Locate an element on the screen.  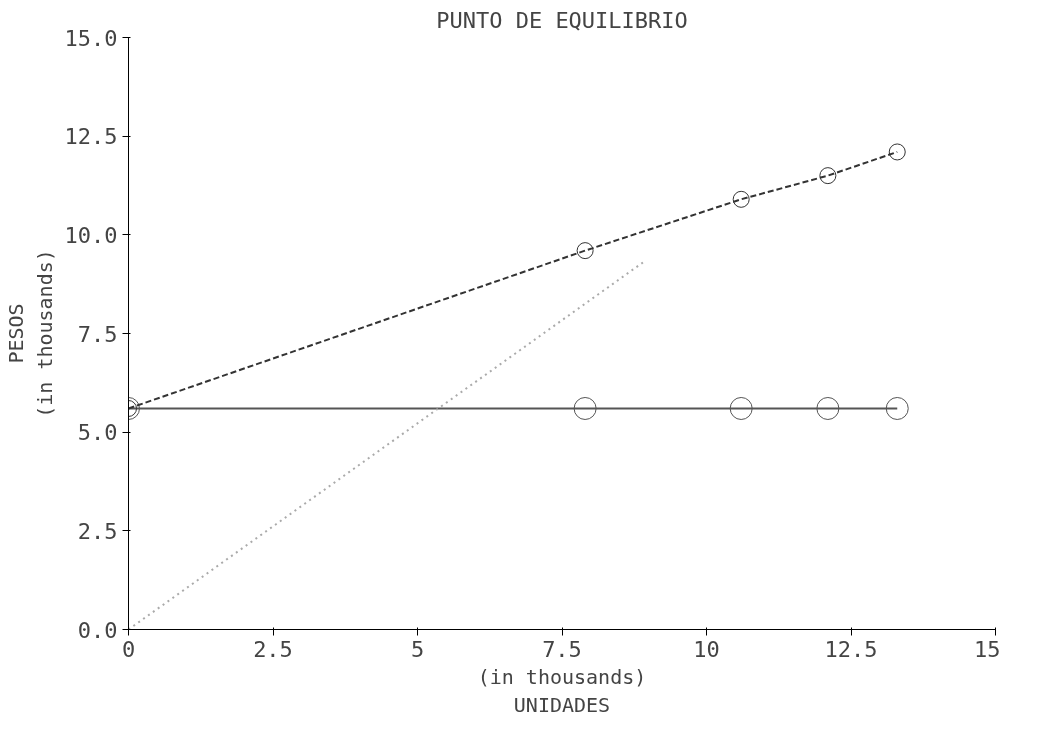
x-tick-label: 12.5 is located at coordinates (851, 649).